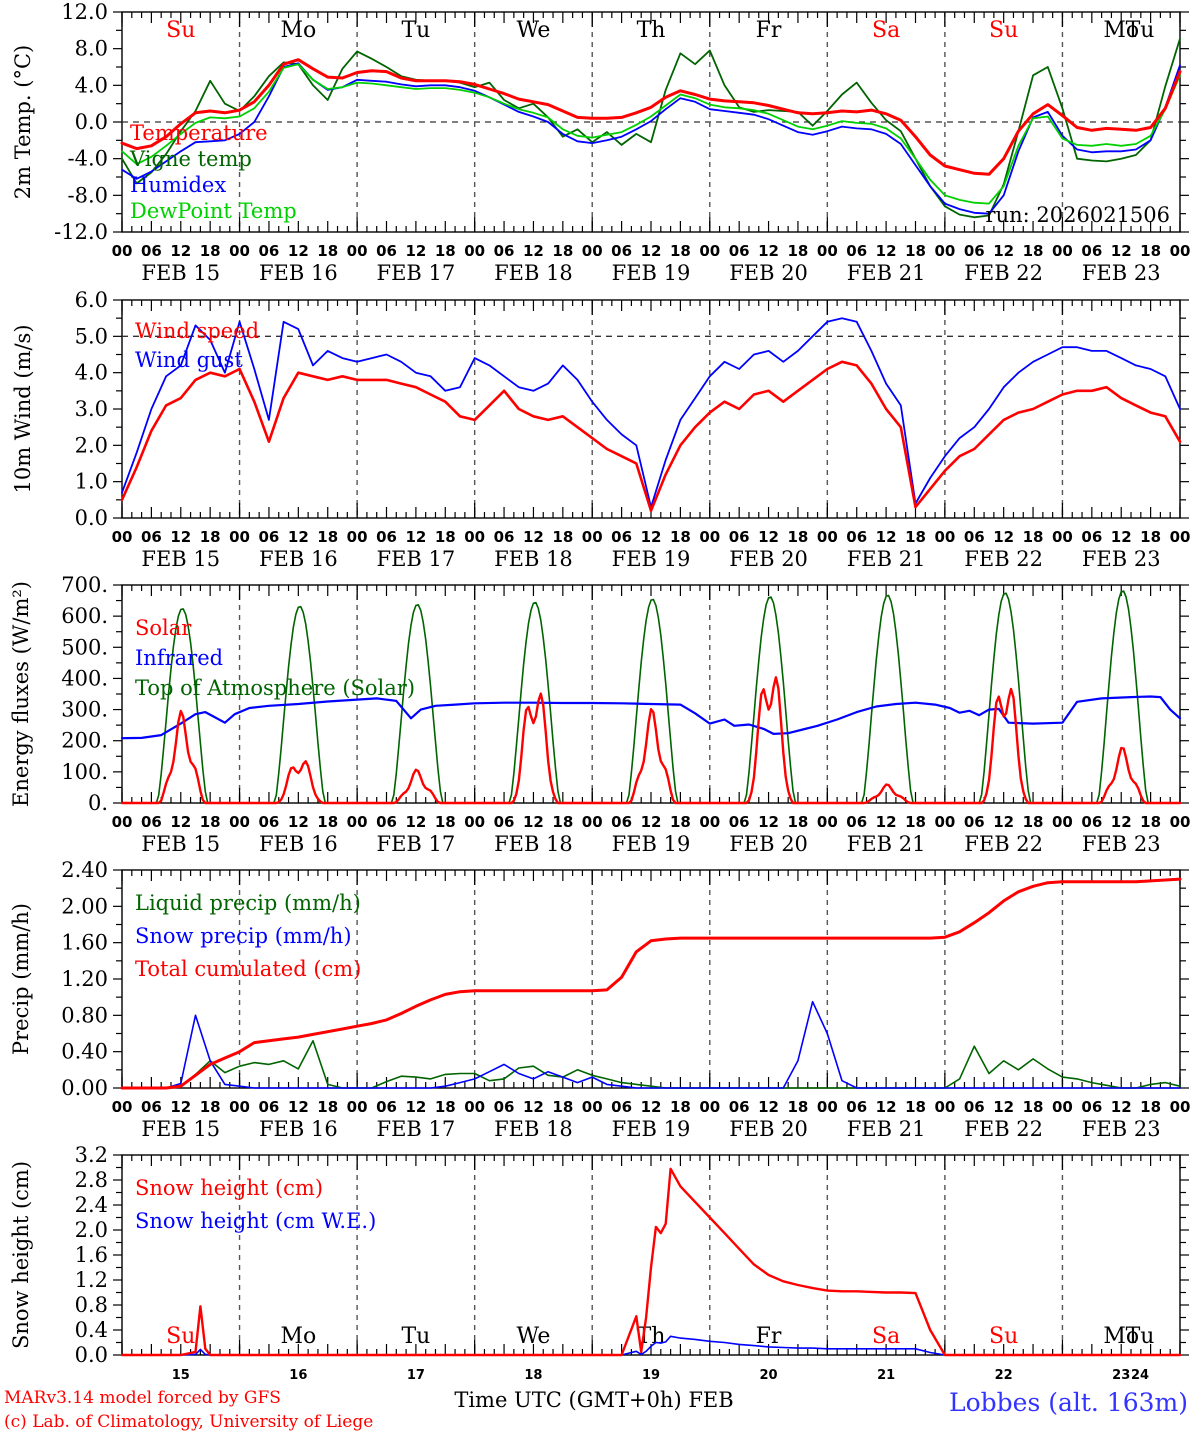  What do you see at coordinates (651, 1375) in the screenshot?
I see `svg-text: 19` at bounding box center [651, 1375].